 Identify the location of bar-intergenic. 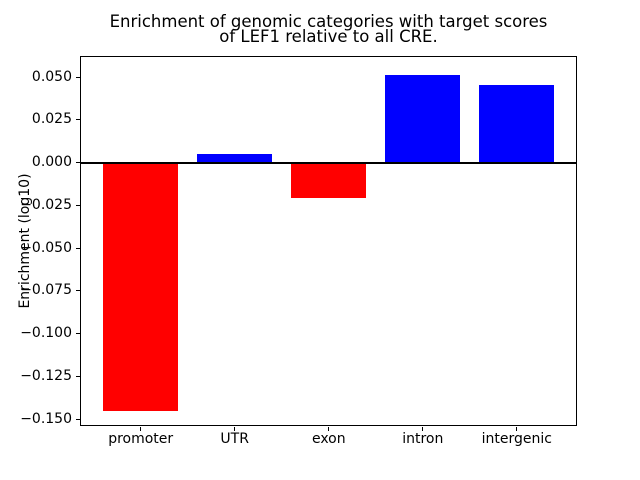
(517, 124).